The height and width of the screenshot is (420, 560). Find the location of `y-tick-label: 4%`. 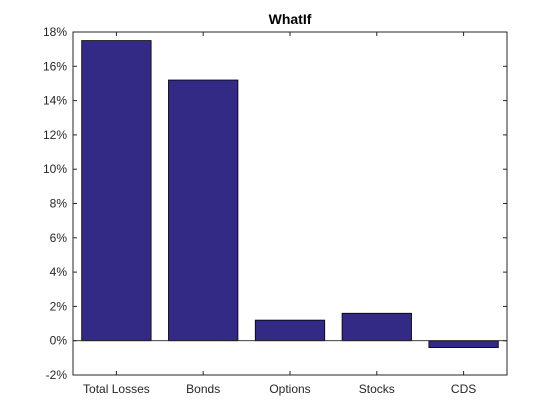

y-tick-label: 4% is located at coordinates (59, 272).